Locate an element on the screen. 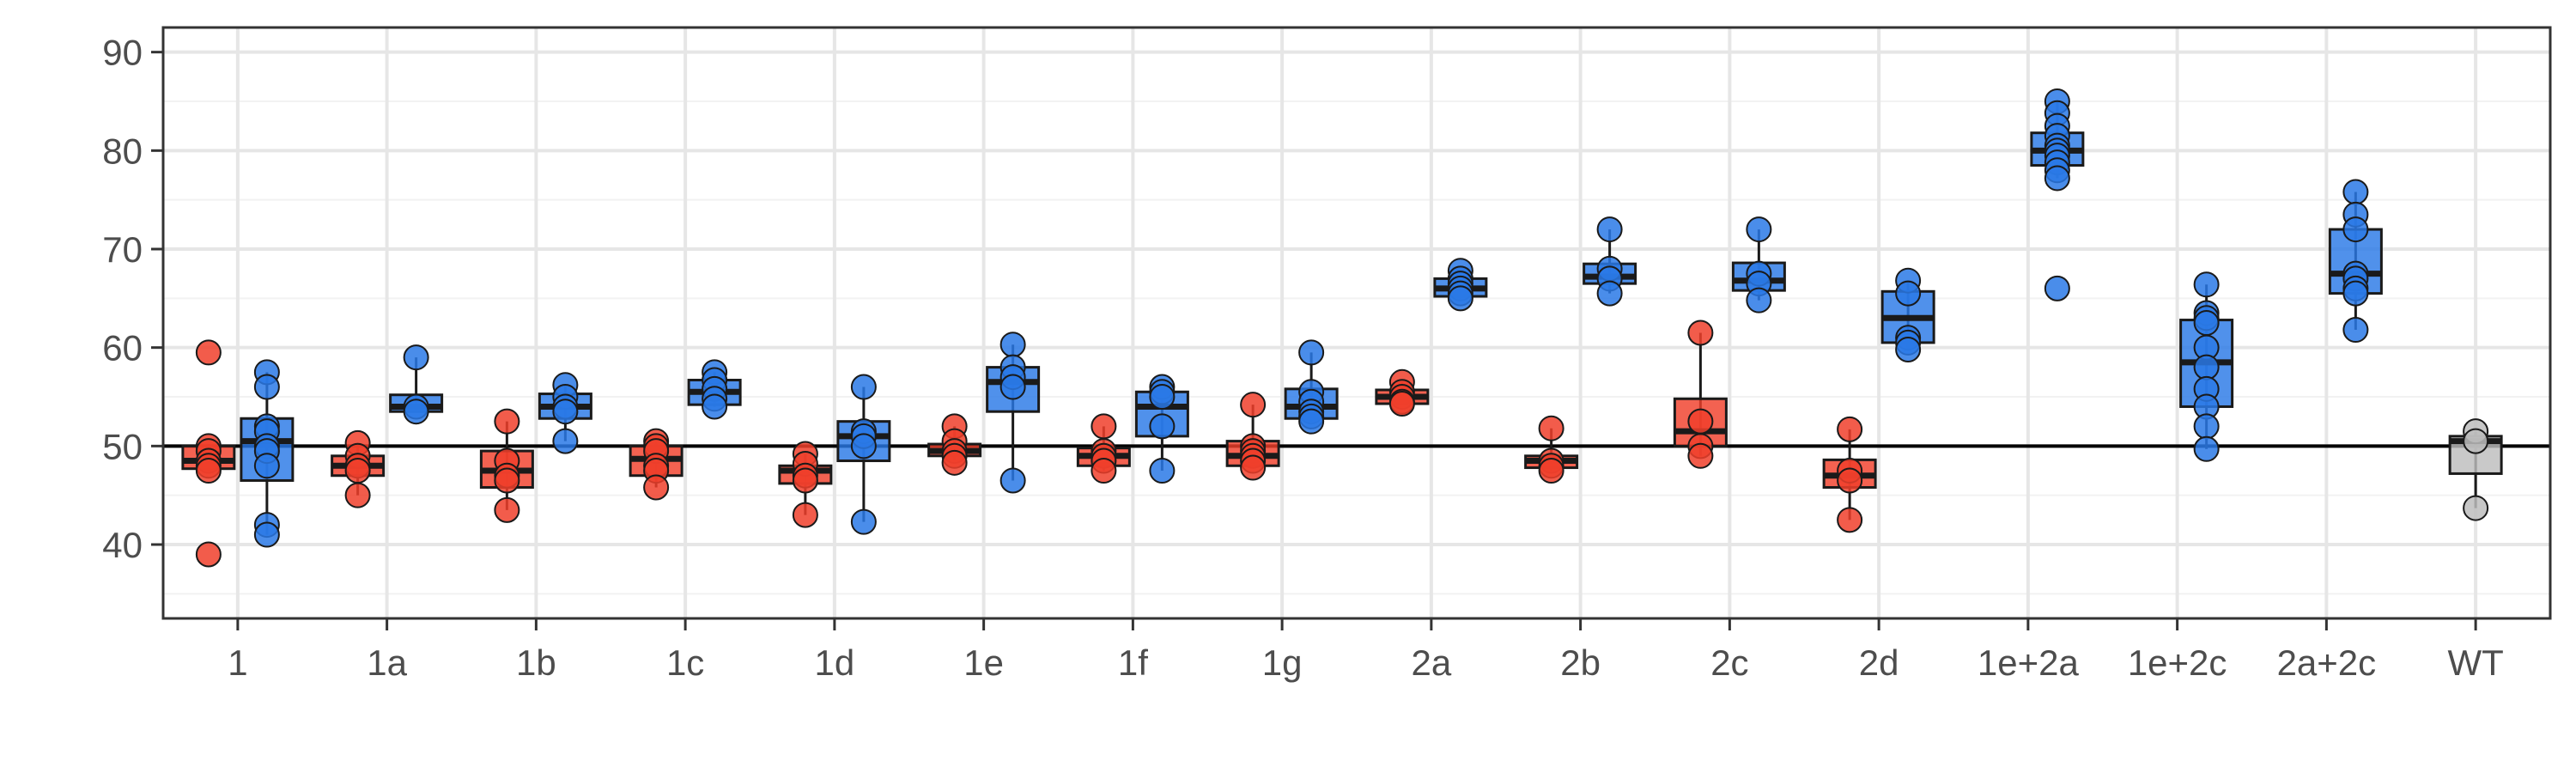  point-2a+2c-blue-2 is located at coordinates (2355, 229).